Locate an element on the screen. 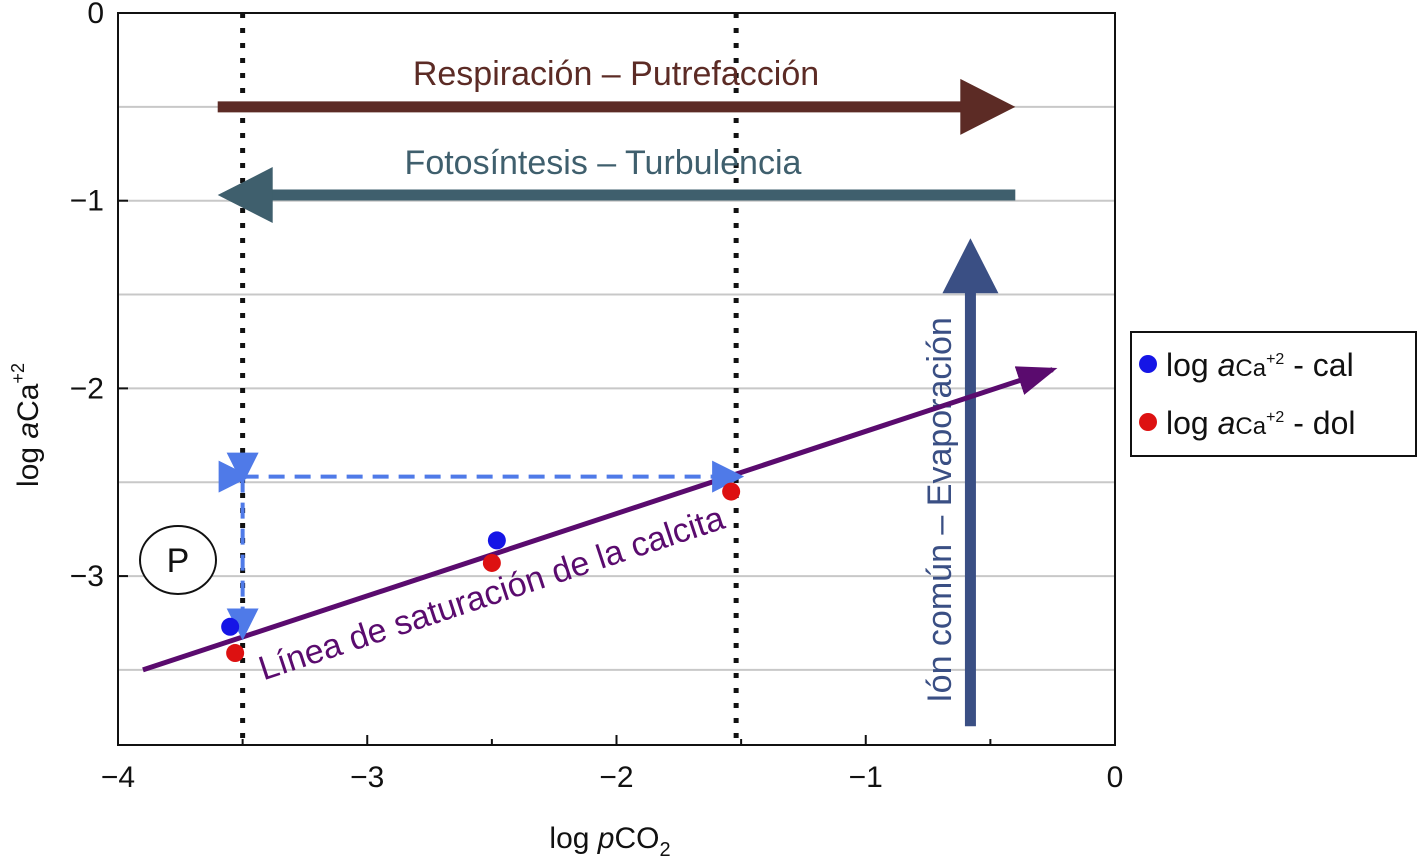  legend-box is located at coordinates (1273, 394).